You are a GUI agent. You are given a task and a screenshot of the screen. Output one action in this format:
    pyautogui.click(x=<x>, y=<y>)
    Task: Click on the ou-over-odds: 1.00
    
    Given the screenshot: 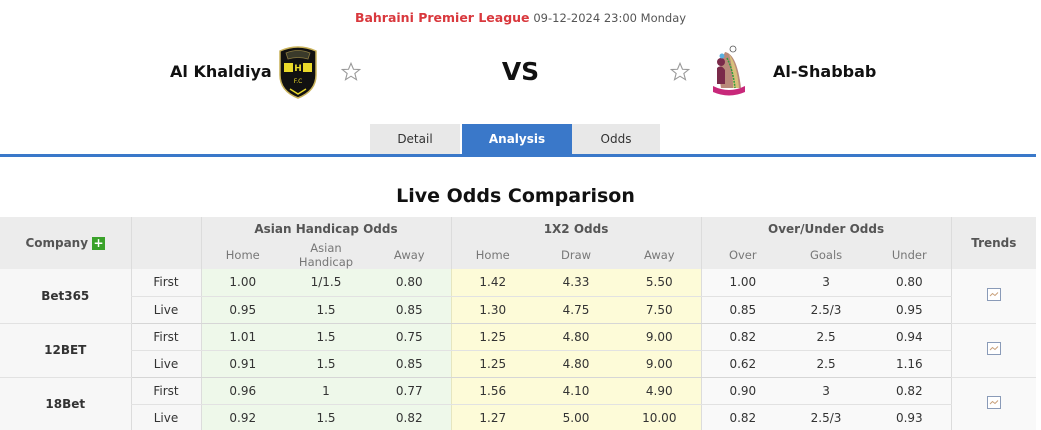 What is the action you would take?
    pyautogui.click(x=742, y=283)
    